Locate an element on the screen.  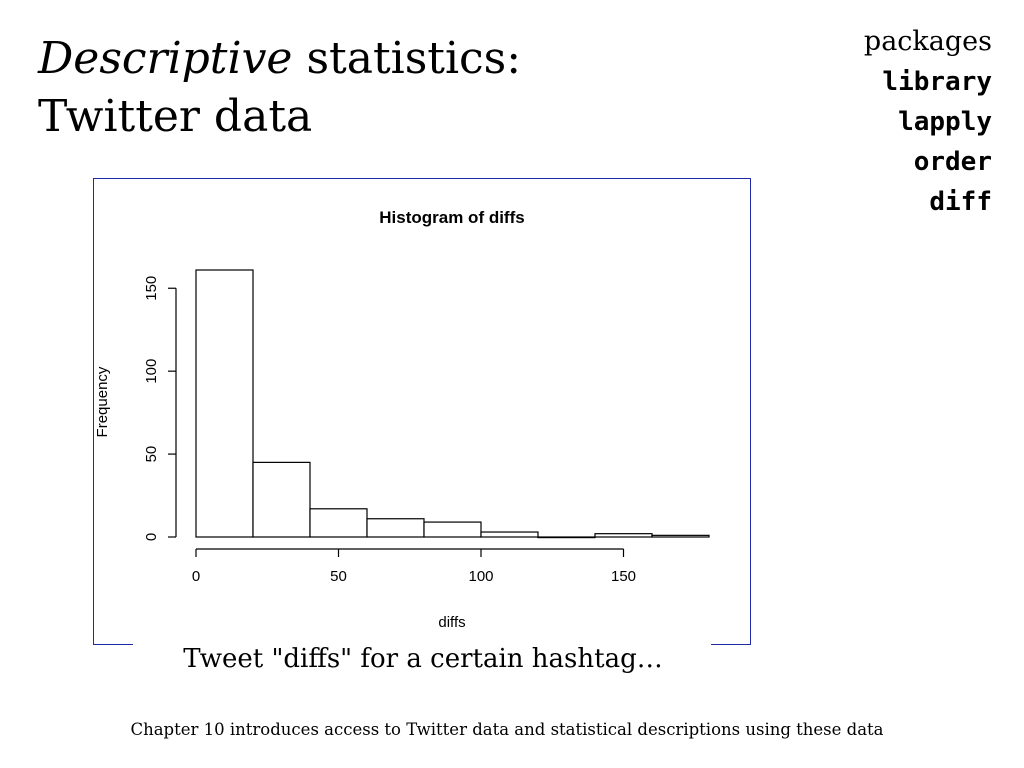
frame-gap is located at coordinates (422, 646).